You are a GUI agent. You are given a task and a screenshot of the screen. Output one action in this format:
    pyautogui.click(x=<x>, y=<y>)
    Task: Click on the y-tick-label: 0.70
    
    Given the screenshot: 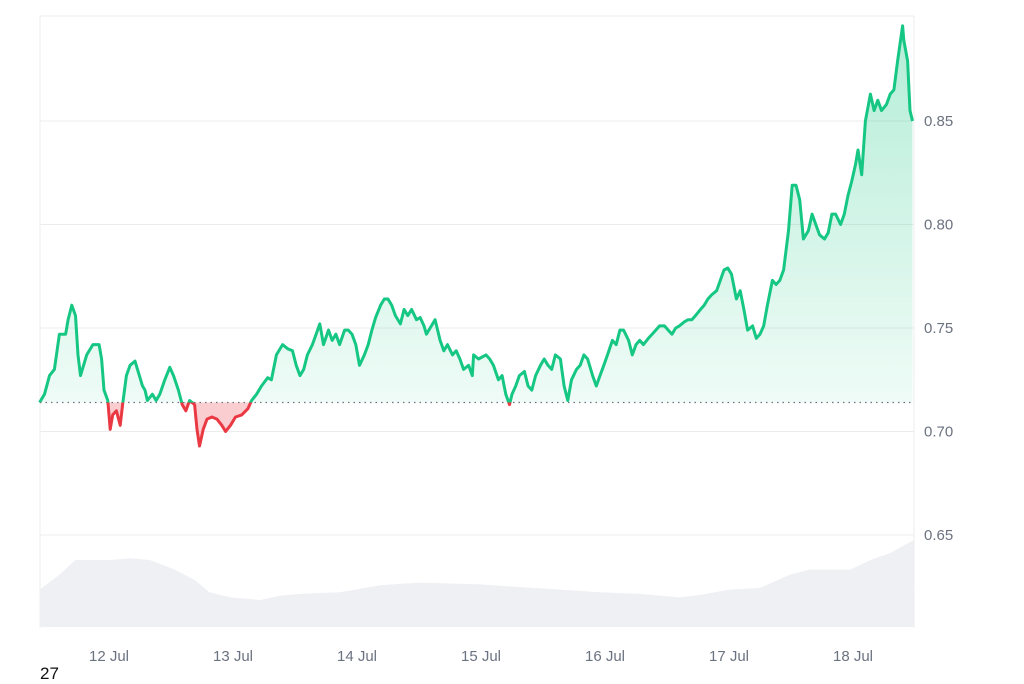 What is the action you would take?
    pyautogui.click(x=938, y=432)
    